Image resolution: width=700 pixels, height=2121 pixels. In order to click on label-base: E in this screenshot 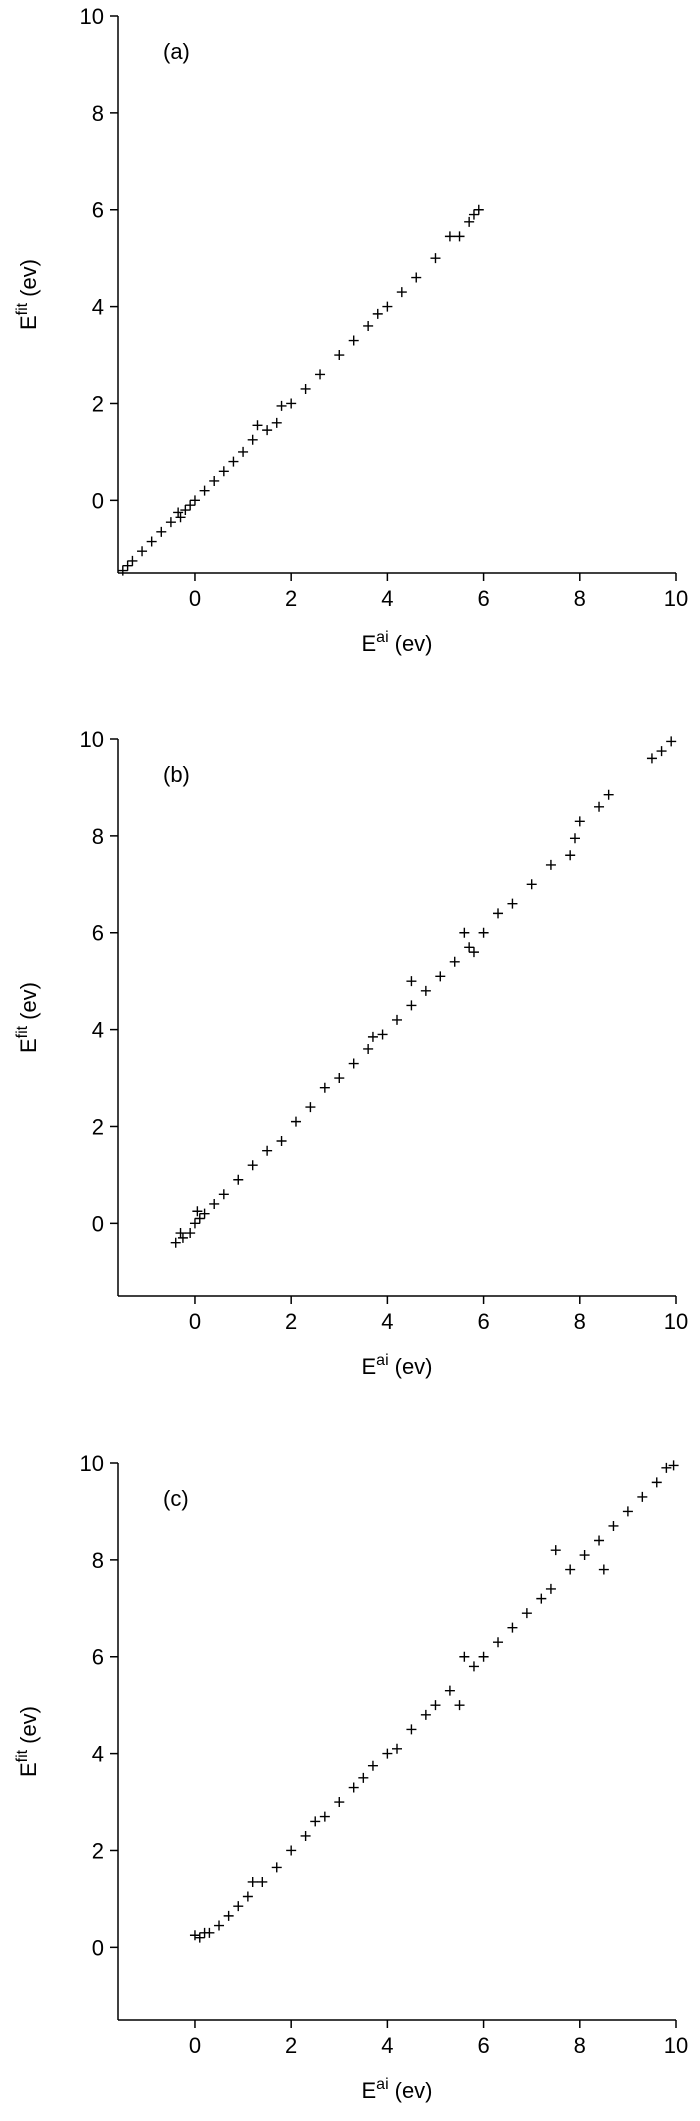, I will do `click(28, 1045)`.